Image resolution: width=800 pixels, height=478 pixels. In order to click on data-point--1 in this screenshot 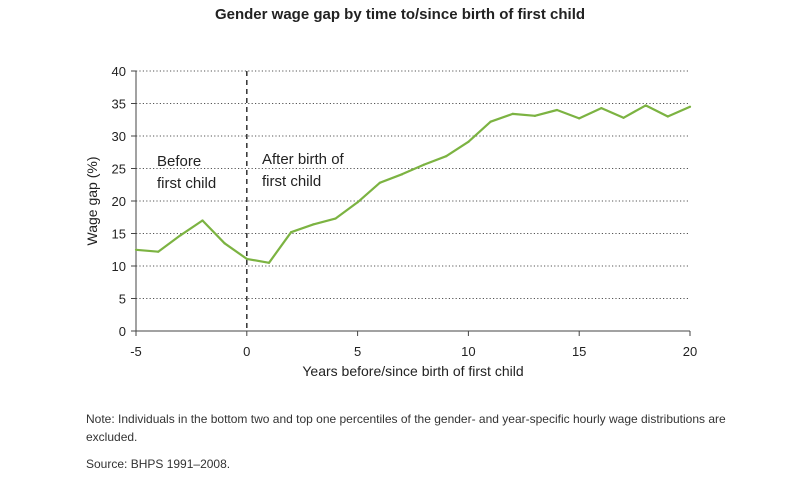, I will do `click(224, 243)`.